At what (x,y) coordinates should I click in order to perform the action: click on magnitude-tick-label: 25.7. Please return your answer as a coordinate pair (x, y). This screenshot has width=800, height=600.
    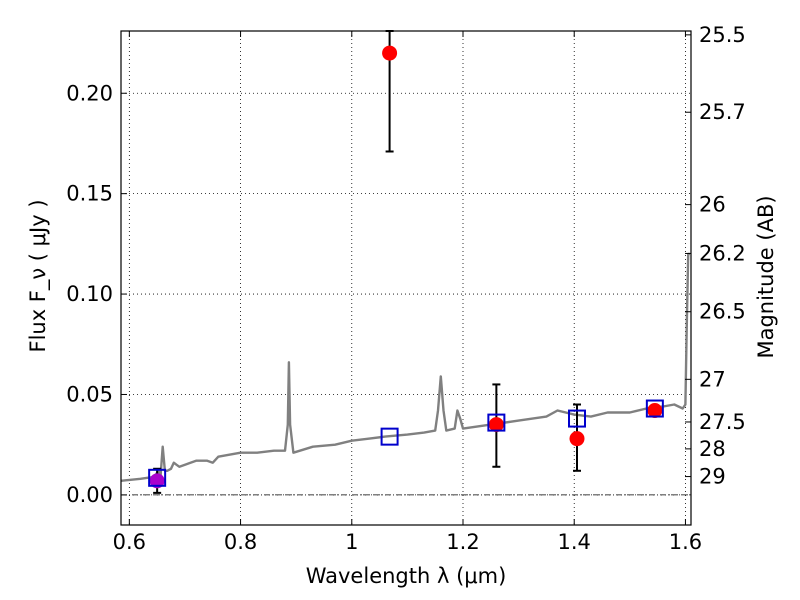
    Looking at the image, I should click on (722, 112).